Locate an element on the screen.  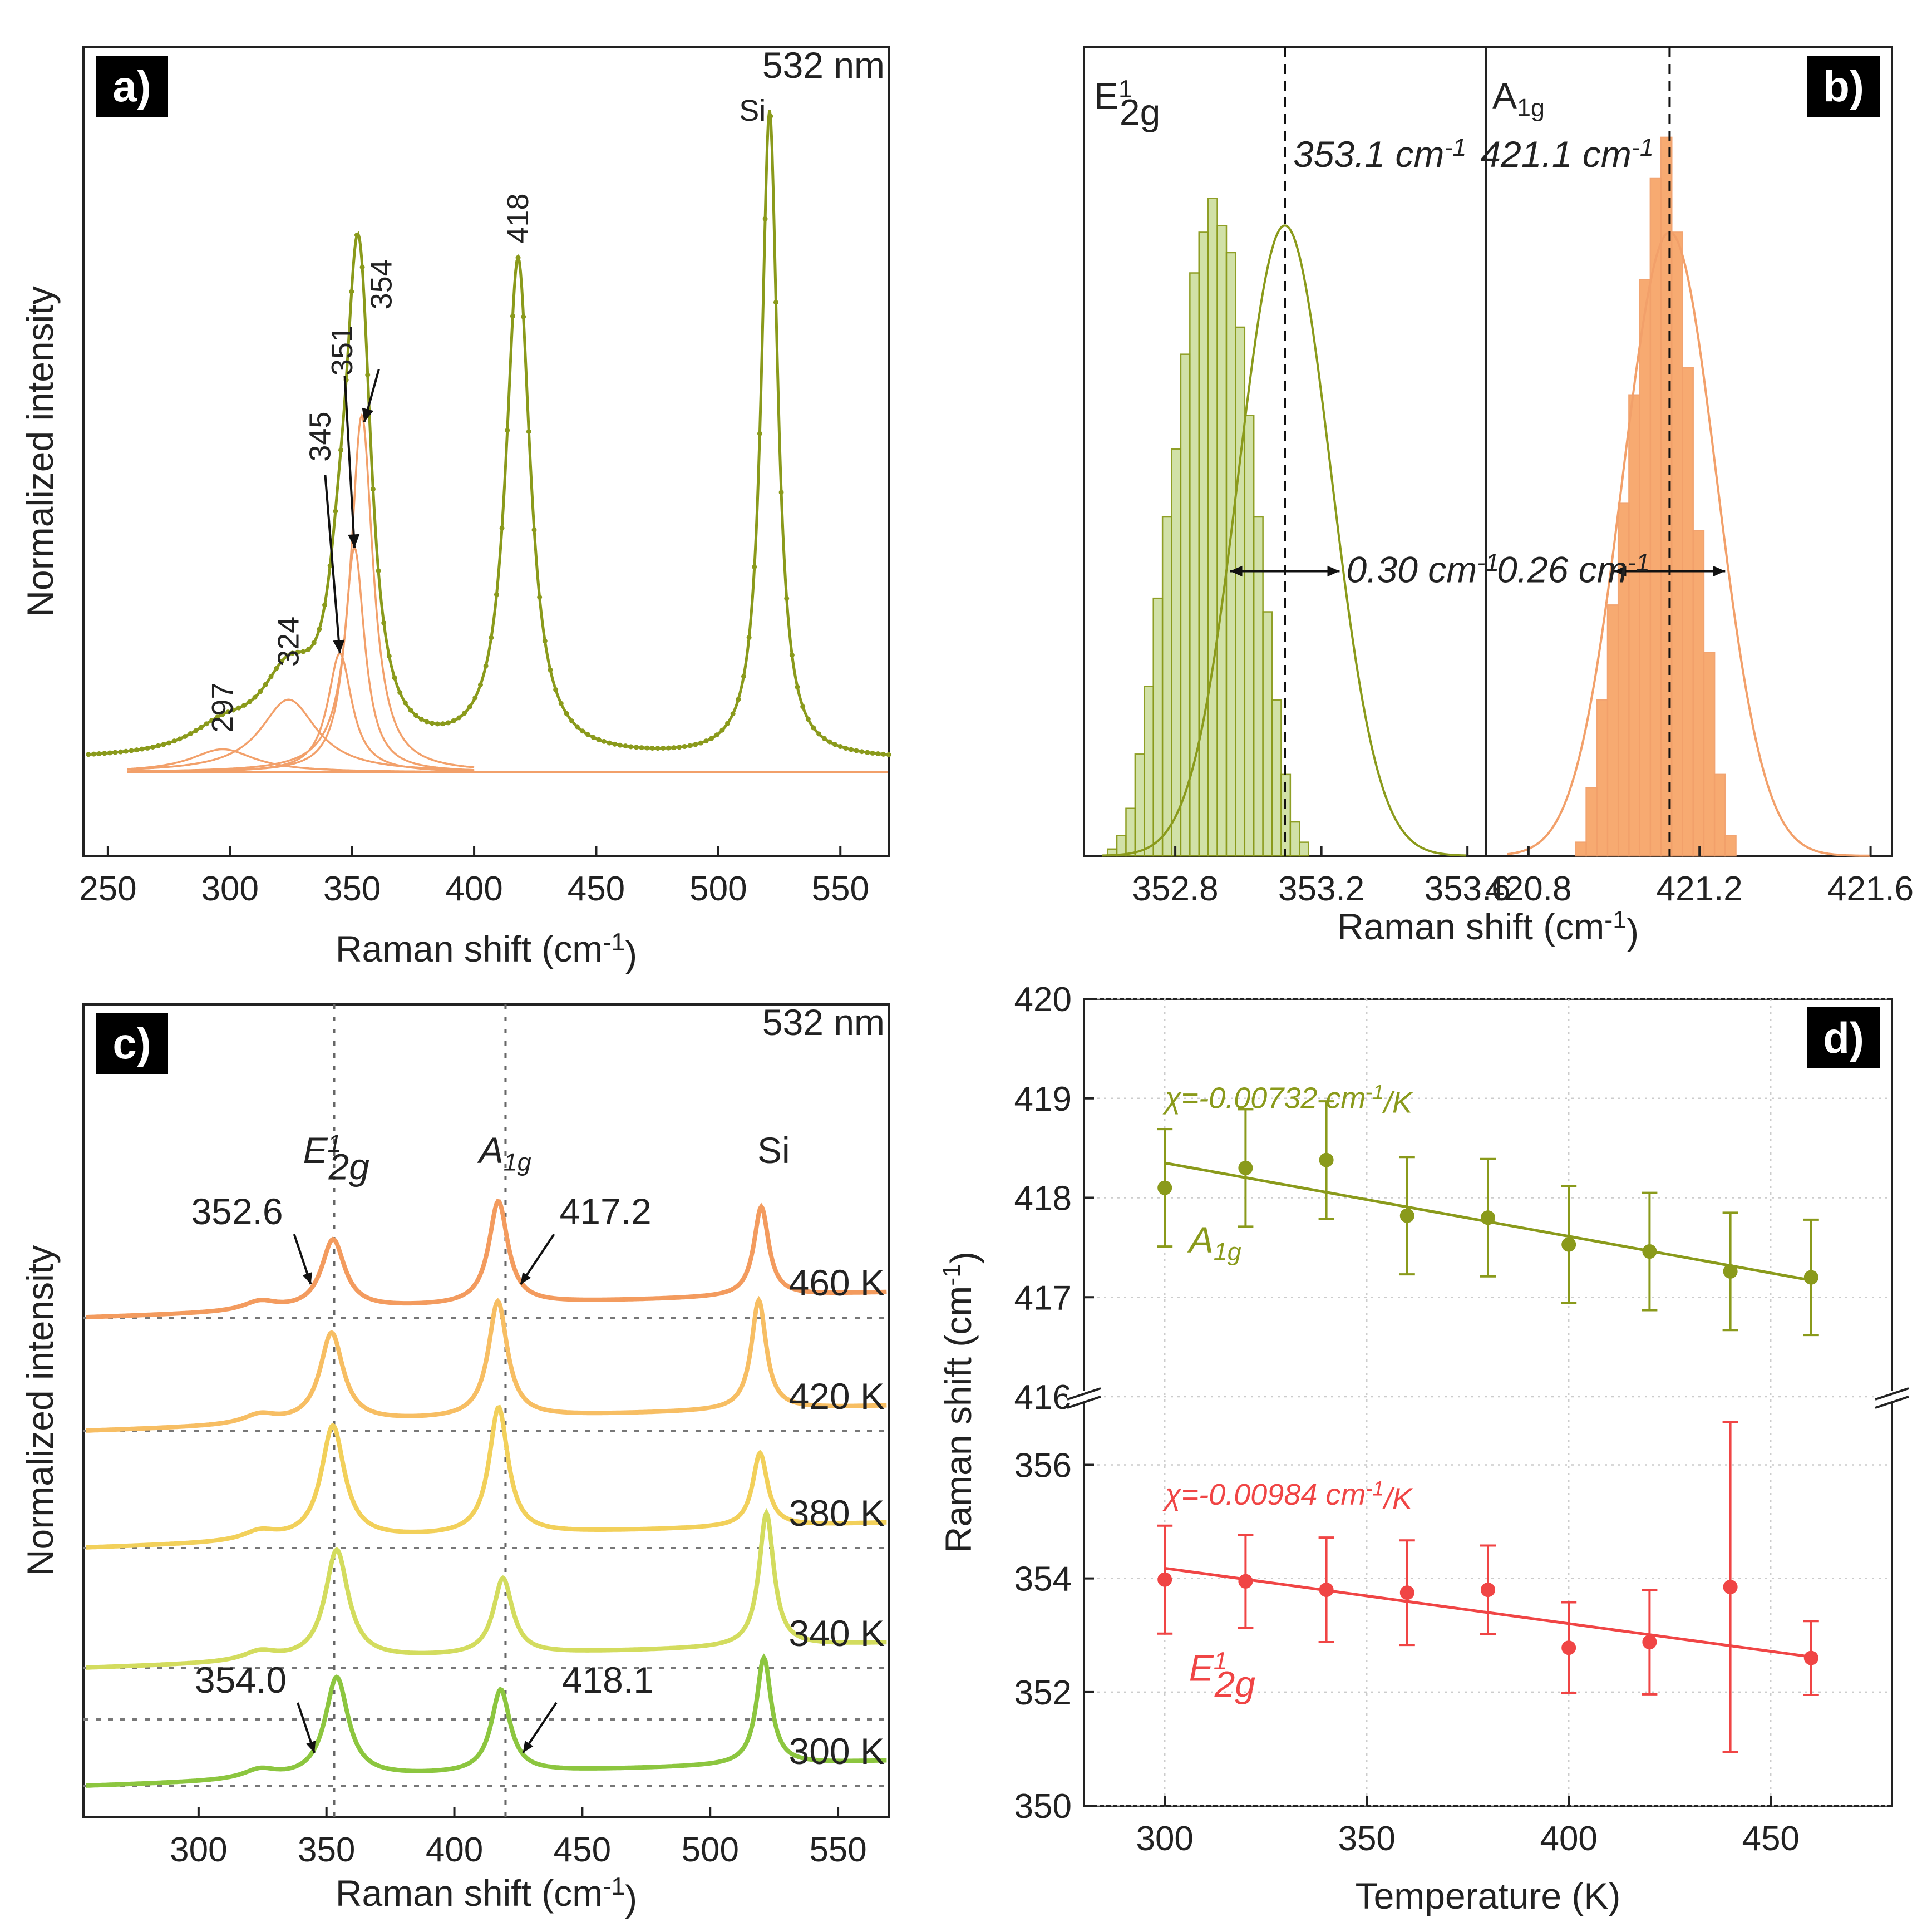
panel-c-x-axis-label-part: ) is located at coordinates (631, 1898).